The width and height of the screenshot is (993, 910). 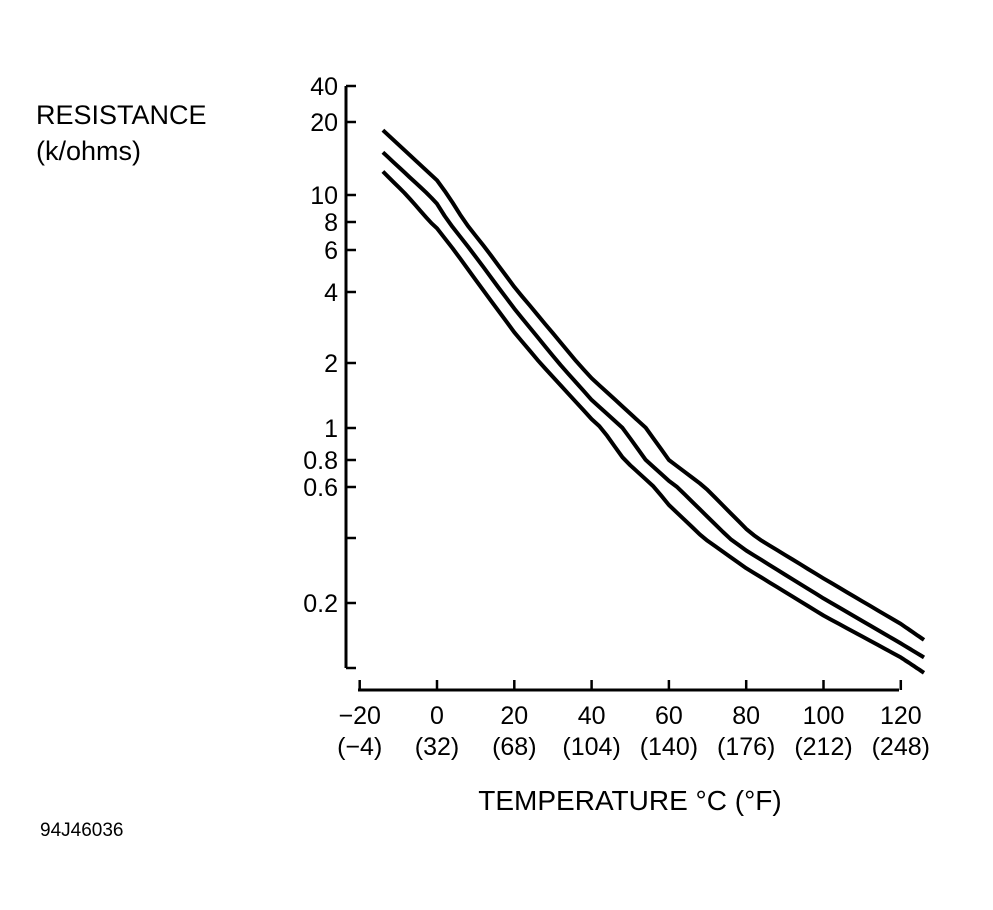 What do you see at coordinates (823, 747) in the screenshot?
I see `x-tick-sublabel-fahrenheit: (212)` at bounding box center [823, 747].